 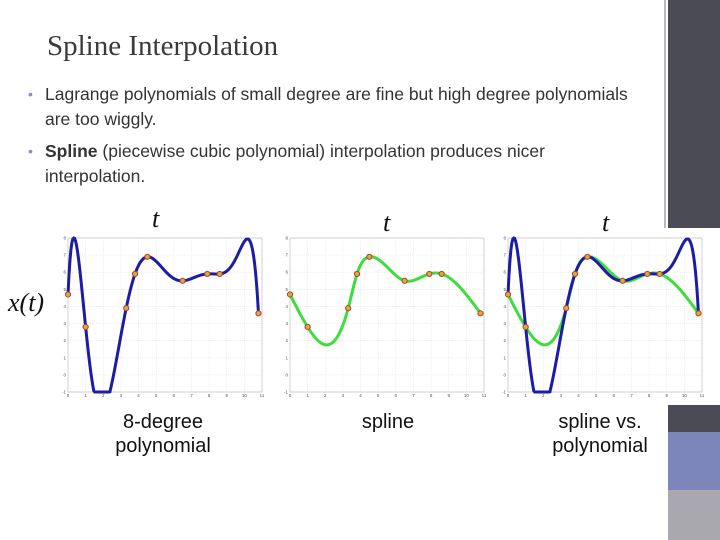 What do you see at coordinates (71, 151) in the screenshot?
I see `bullet-bold: Spline` at bounding box center [71, 151].